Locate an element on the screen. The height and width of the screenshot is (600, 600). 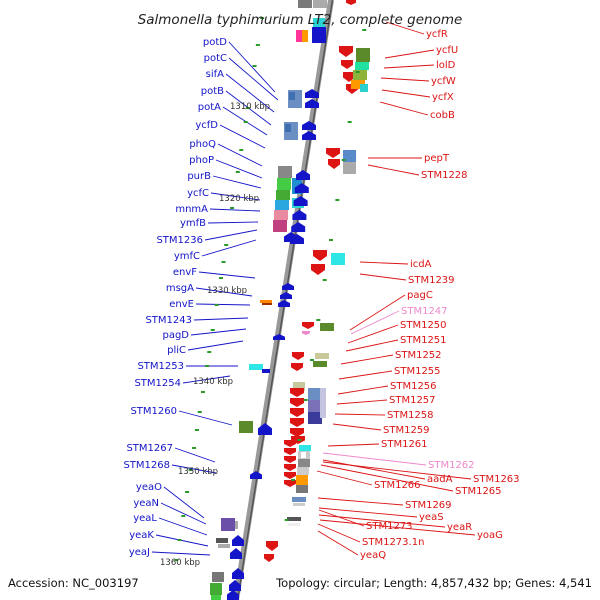
gene-label-yean: yeaN is located at coordinates (146, 503).